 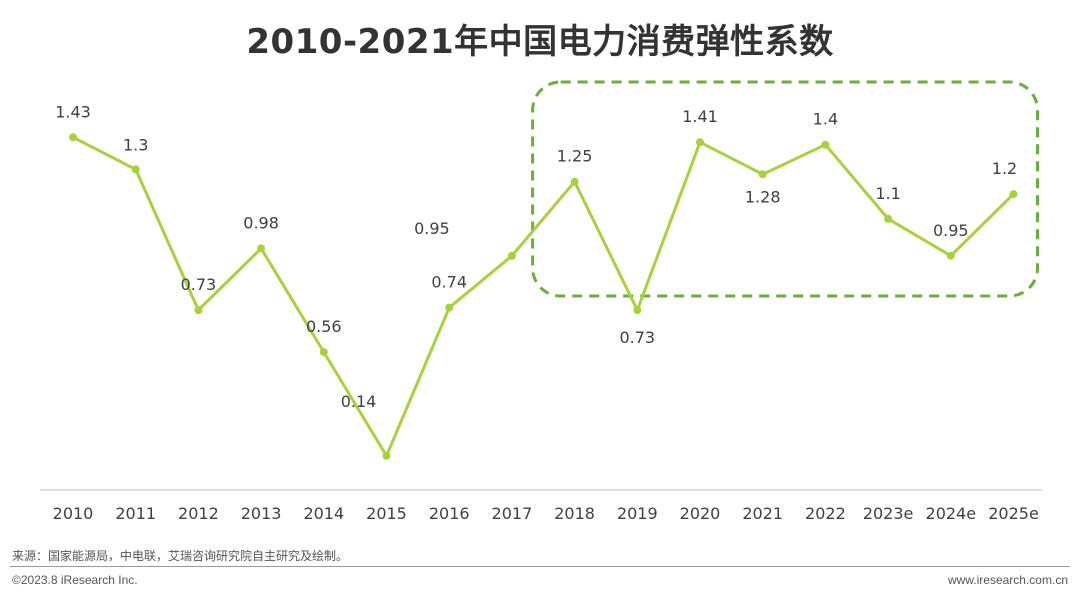 I want to click on data-point-2019, so click(x=637, y=310).